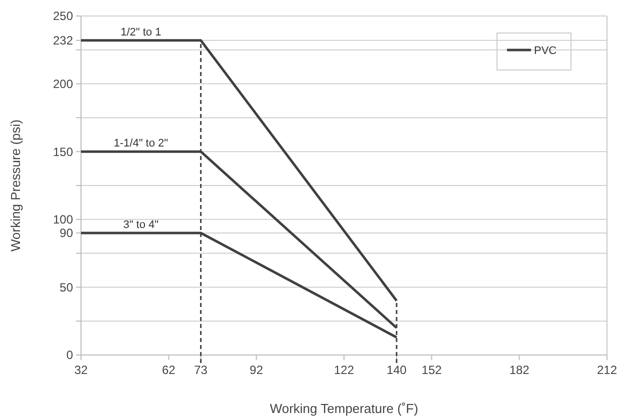  Describe the element at coordinates (169, 370) in the screenshot. I see `x-tick-label: 62` at that location.